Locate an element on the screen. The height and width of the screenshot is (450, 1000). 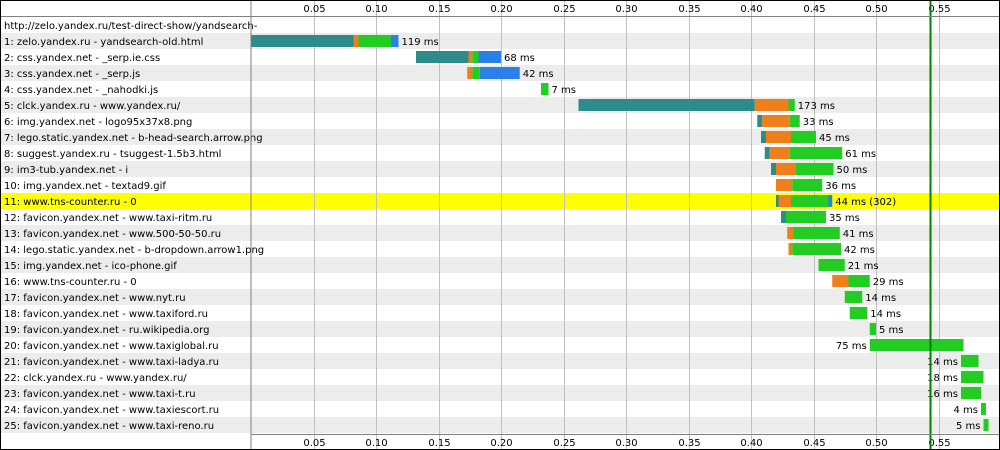
request-label: 11: www.tns-counter.ru - 0 is located at coordinates (70, 202).